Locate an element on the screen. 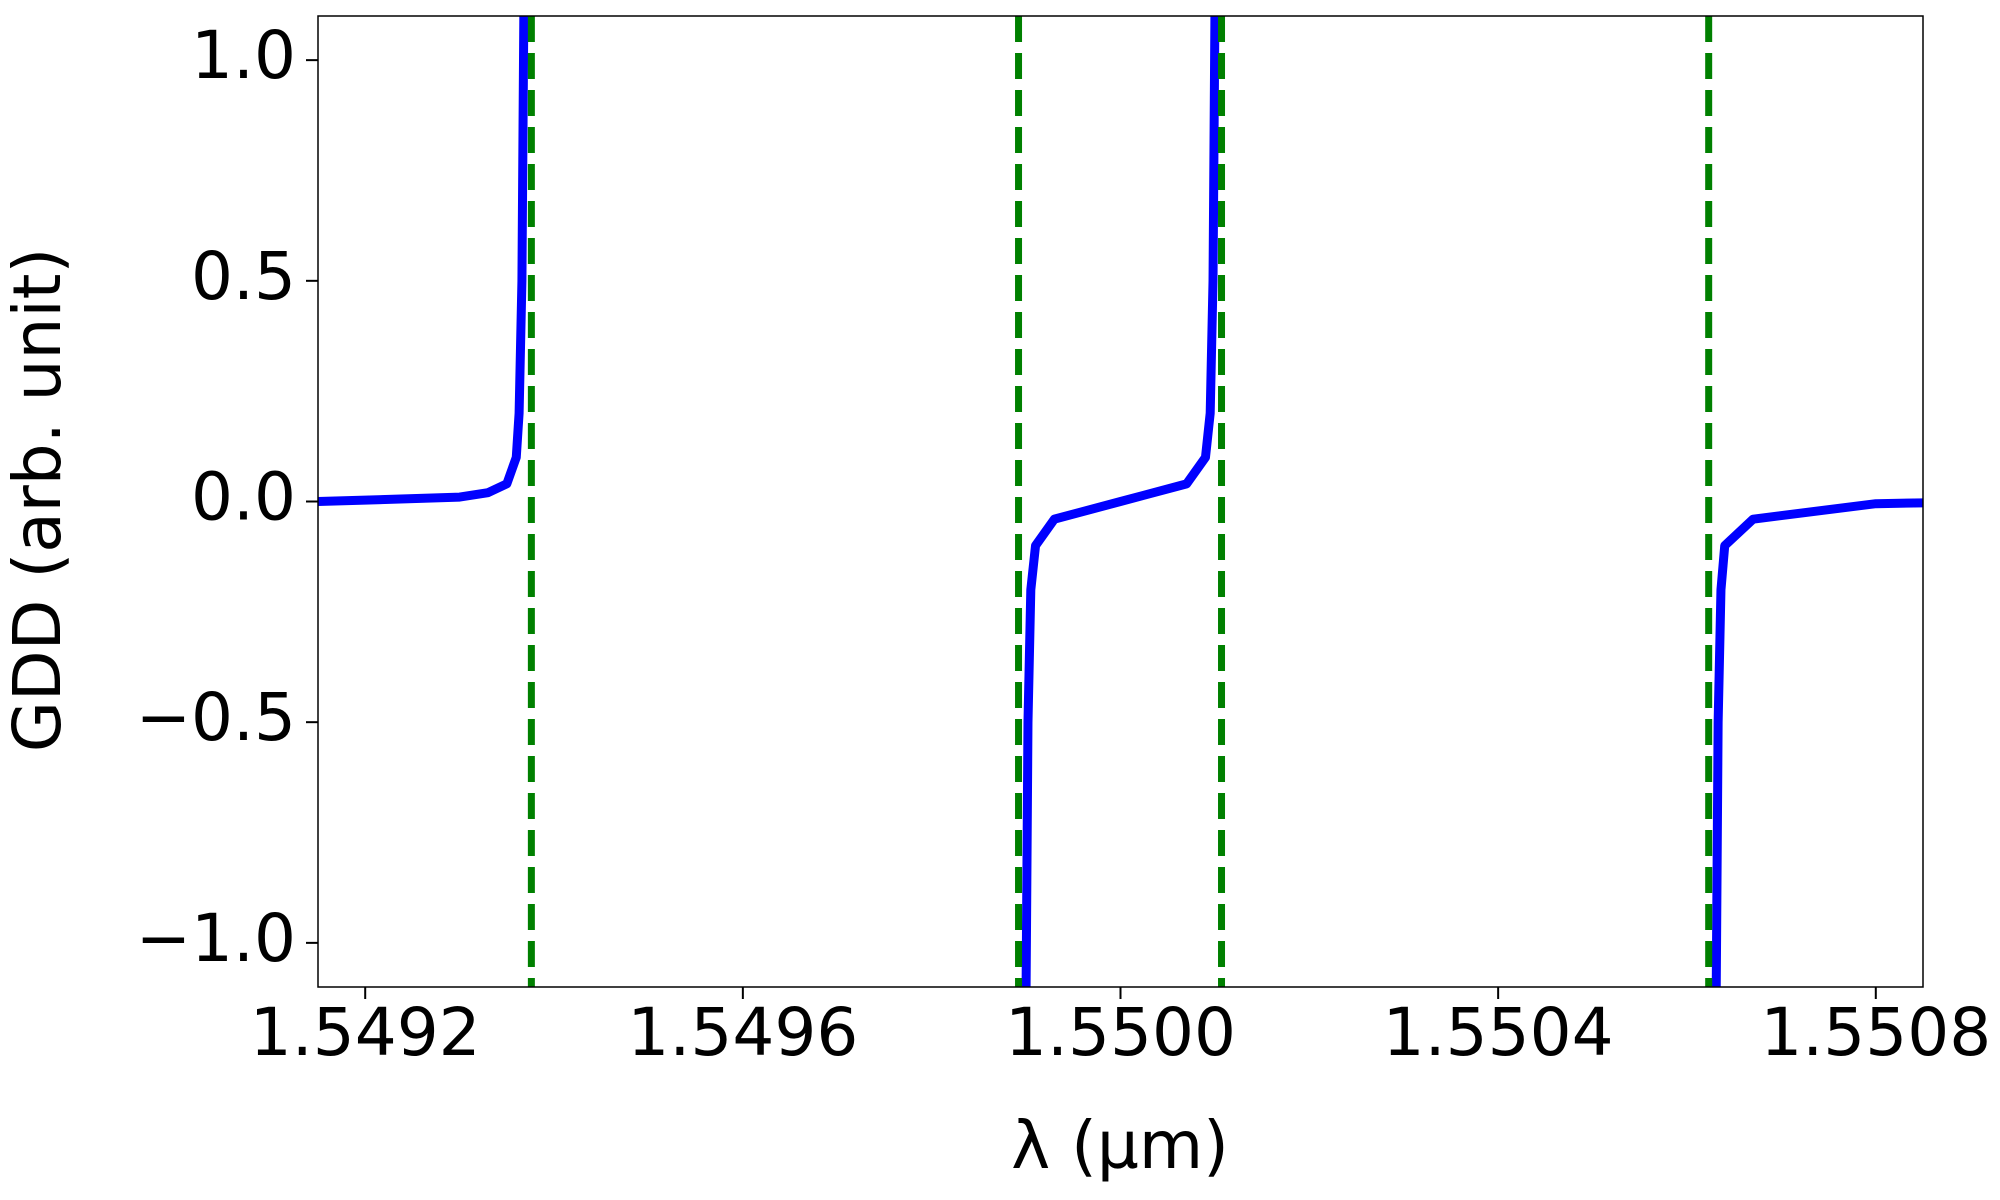 This screenshot has width=2000, height=1200. x-tick-label: 1.5496 is located at coordinates (742, 1032).